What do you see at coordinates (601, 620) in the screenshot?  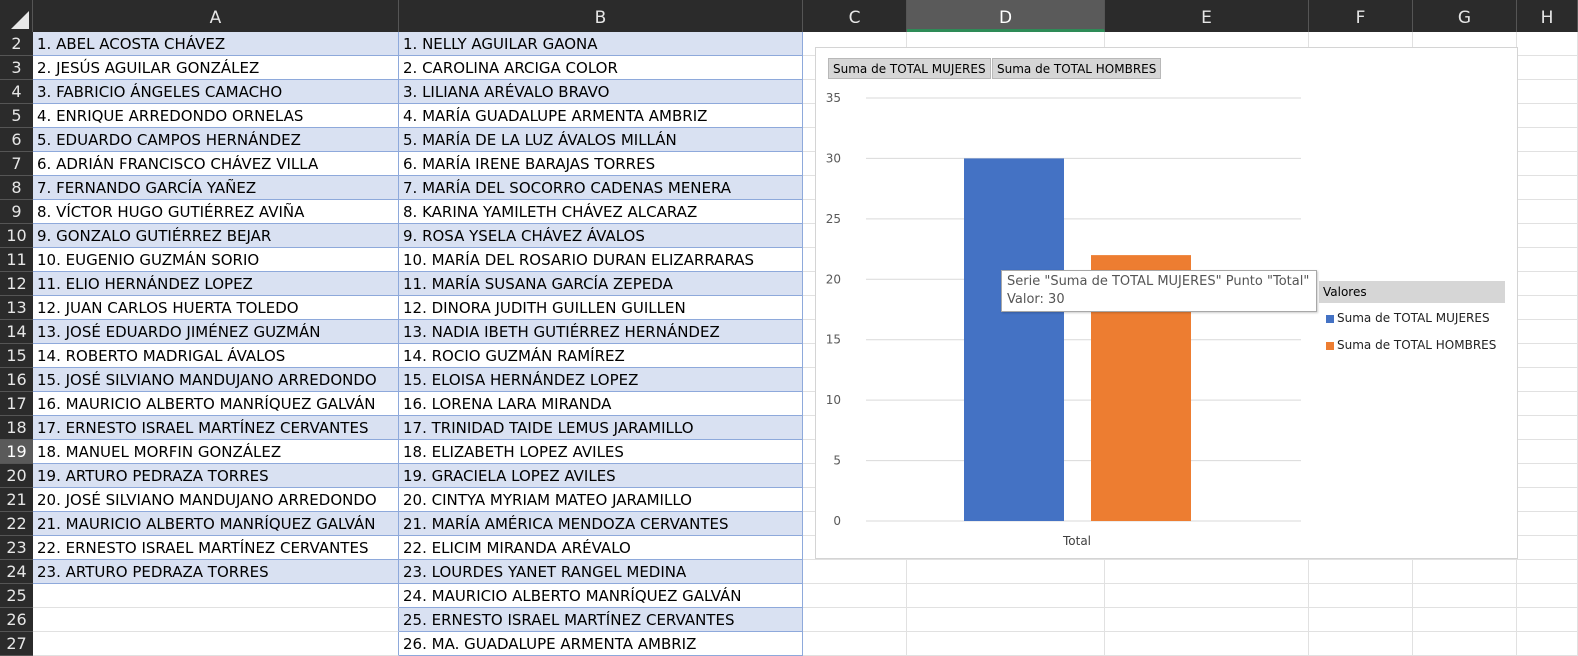 I see `cell-b: 25. ERNESTO ISRAEL MARTÍNEZ CERVANTES` at bounding box center [601, 620].